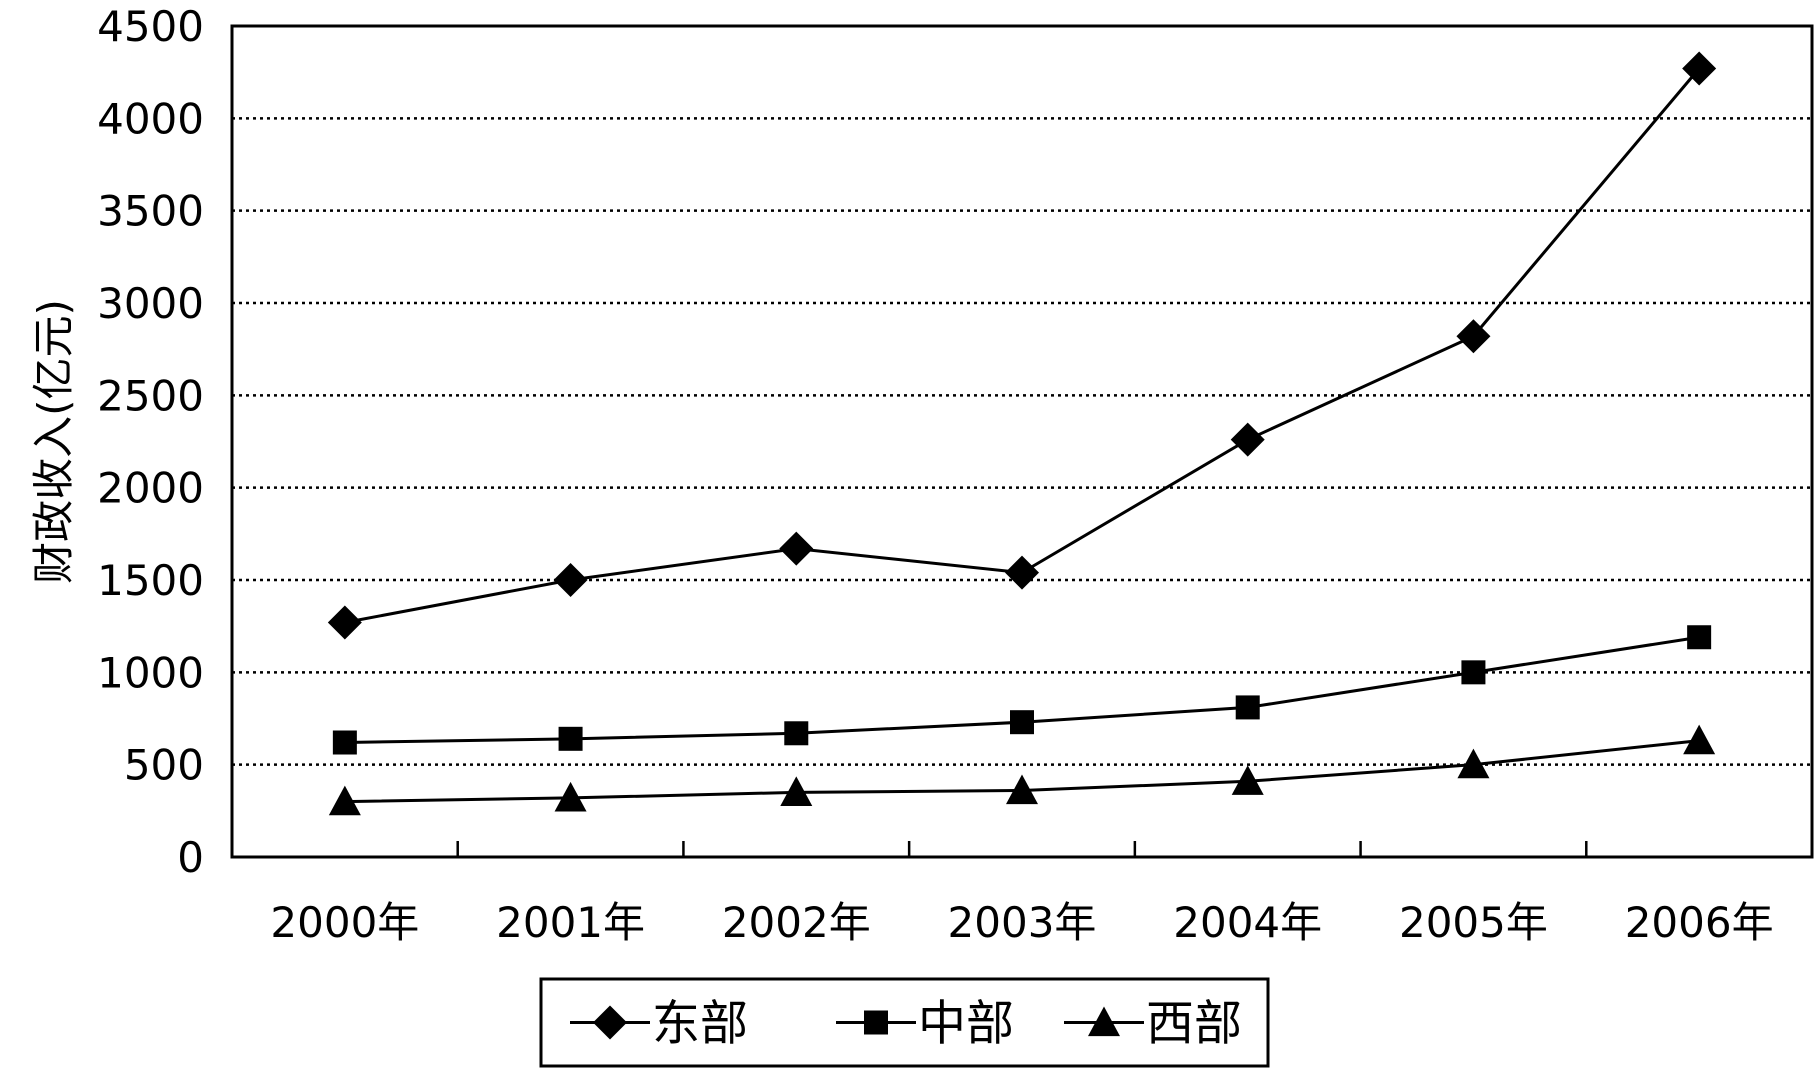 This screenshot has width=1820, height=1074. I want to click on x-tick-label: 2005年, so click(1473, 922).